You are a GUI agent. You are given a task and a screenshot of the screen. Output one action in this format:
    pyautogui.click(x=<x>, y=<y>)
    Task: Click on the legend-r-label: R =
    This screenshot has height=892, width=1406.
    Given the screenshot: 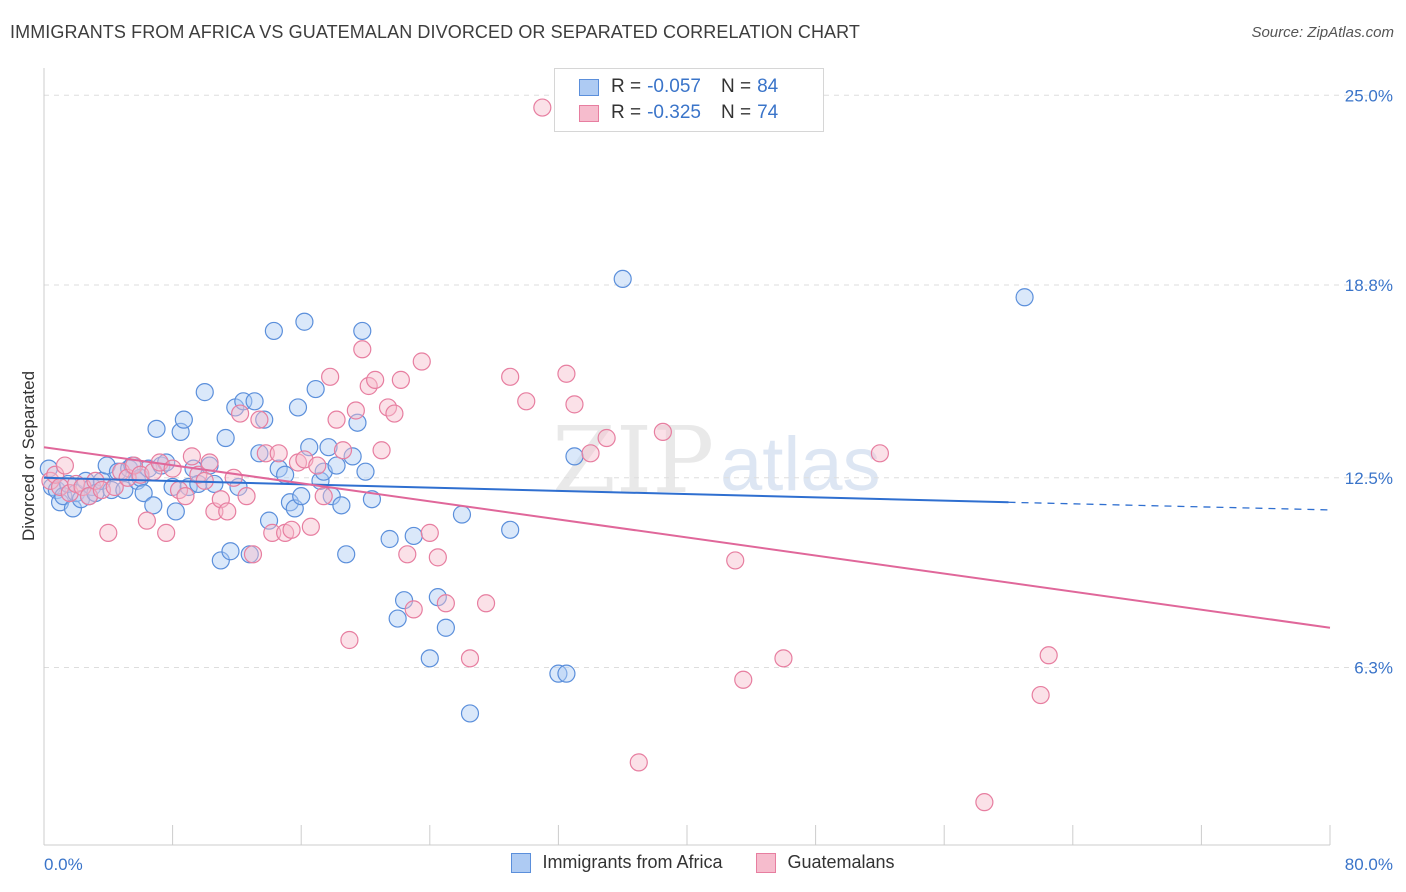 What is the action you would take?
    pyautogui.click(x=626, y=112)
    